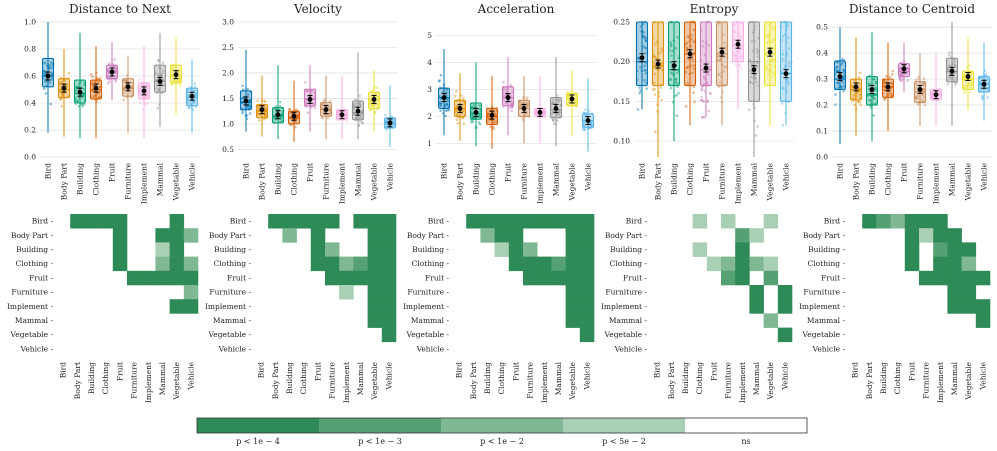  What do you see at coordinates (588, 176) in the screenshot?
I see `x-tick-label: Vehicle` at bounding box center [588, 176].